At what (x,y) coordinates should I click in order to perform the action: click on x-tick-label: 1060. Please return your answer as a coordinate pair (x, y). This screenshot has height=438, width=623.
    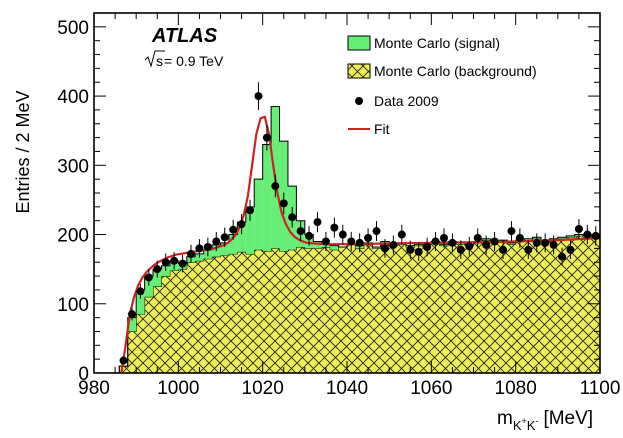
    Looking at the image, I should click on (431, 388).